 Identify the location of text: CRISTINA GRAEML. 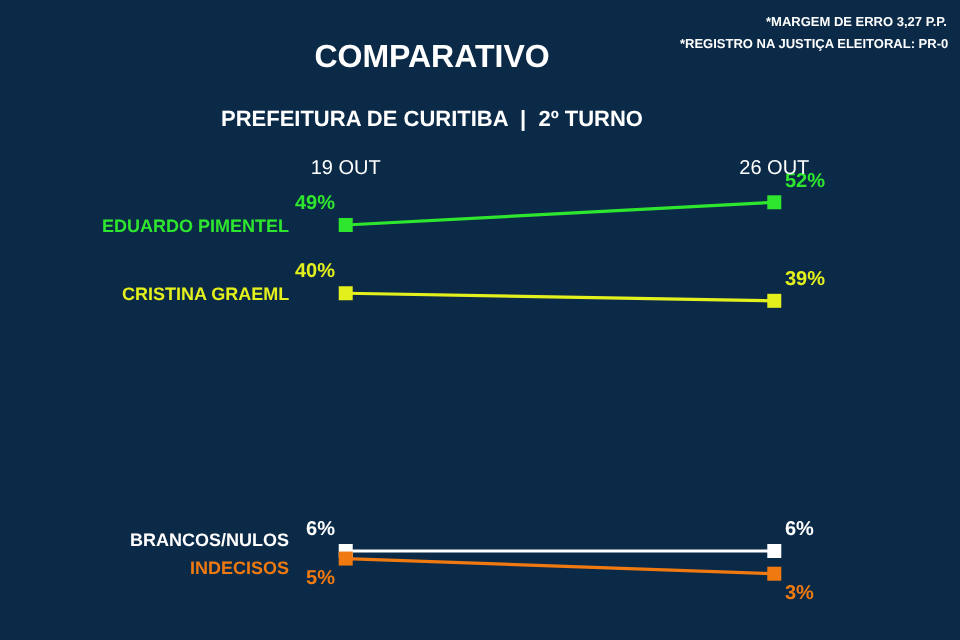
(206, 294).